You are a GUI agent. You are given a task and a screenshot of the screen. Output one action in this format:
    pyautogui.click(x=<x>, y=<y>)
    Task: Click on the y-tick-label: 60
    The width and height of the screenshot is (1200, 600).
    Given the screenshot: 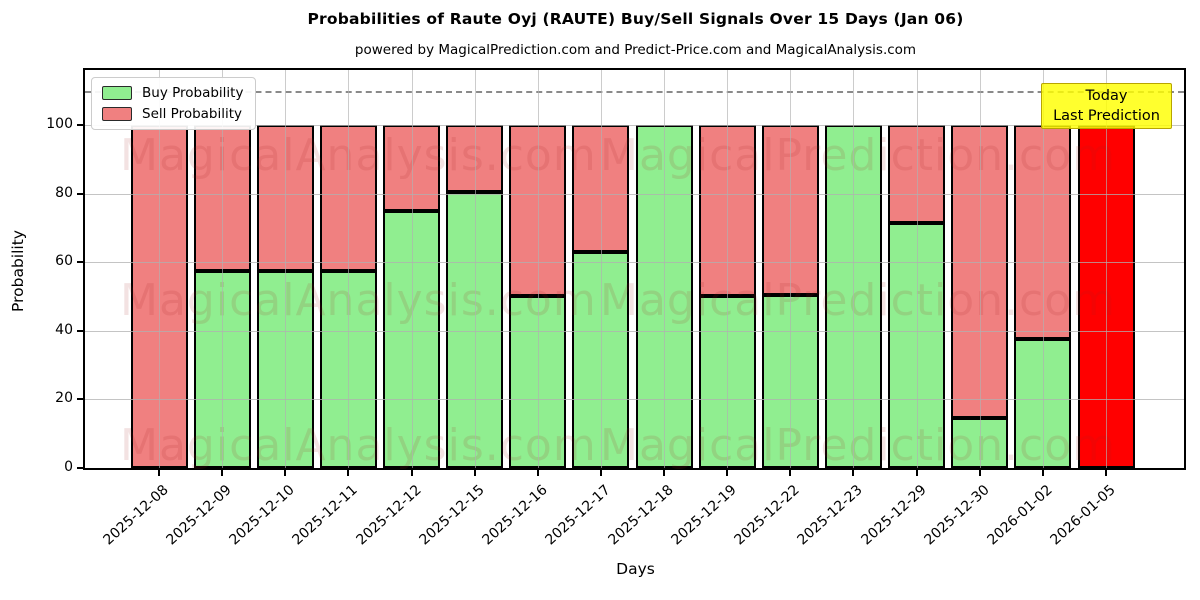 What is the action you would take?
    pyautogui.click(x=64, y=261)
    